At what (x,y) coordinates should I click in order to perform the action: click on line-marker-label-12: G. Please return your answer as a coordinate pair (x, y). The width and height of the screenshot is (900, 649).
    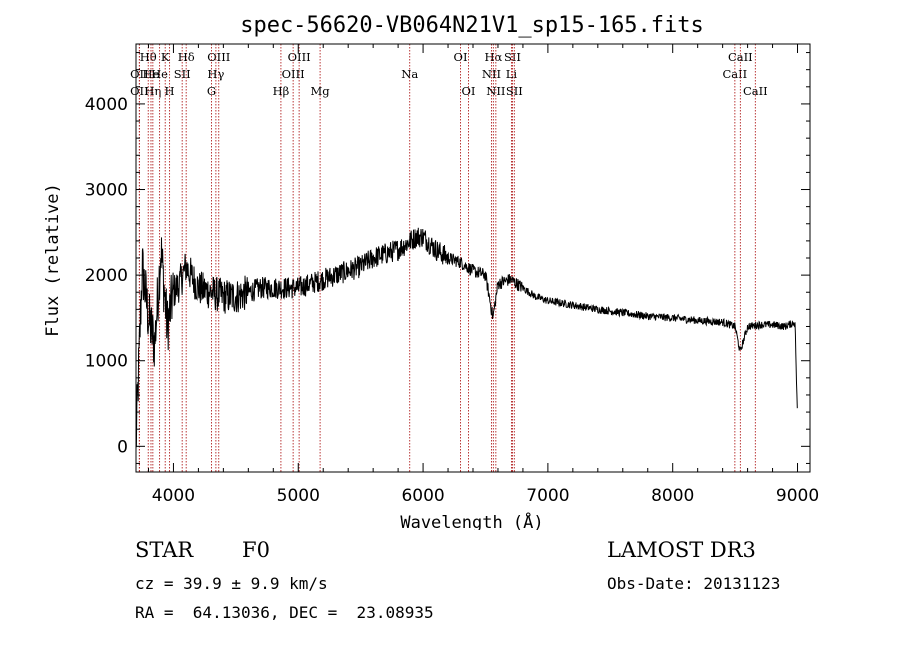
    Looking at the image, I should click on (211, 91).